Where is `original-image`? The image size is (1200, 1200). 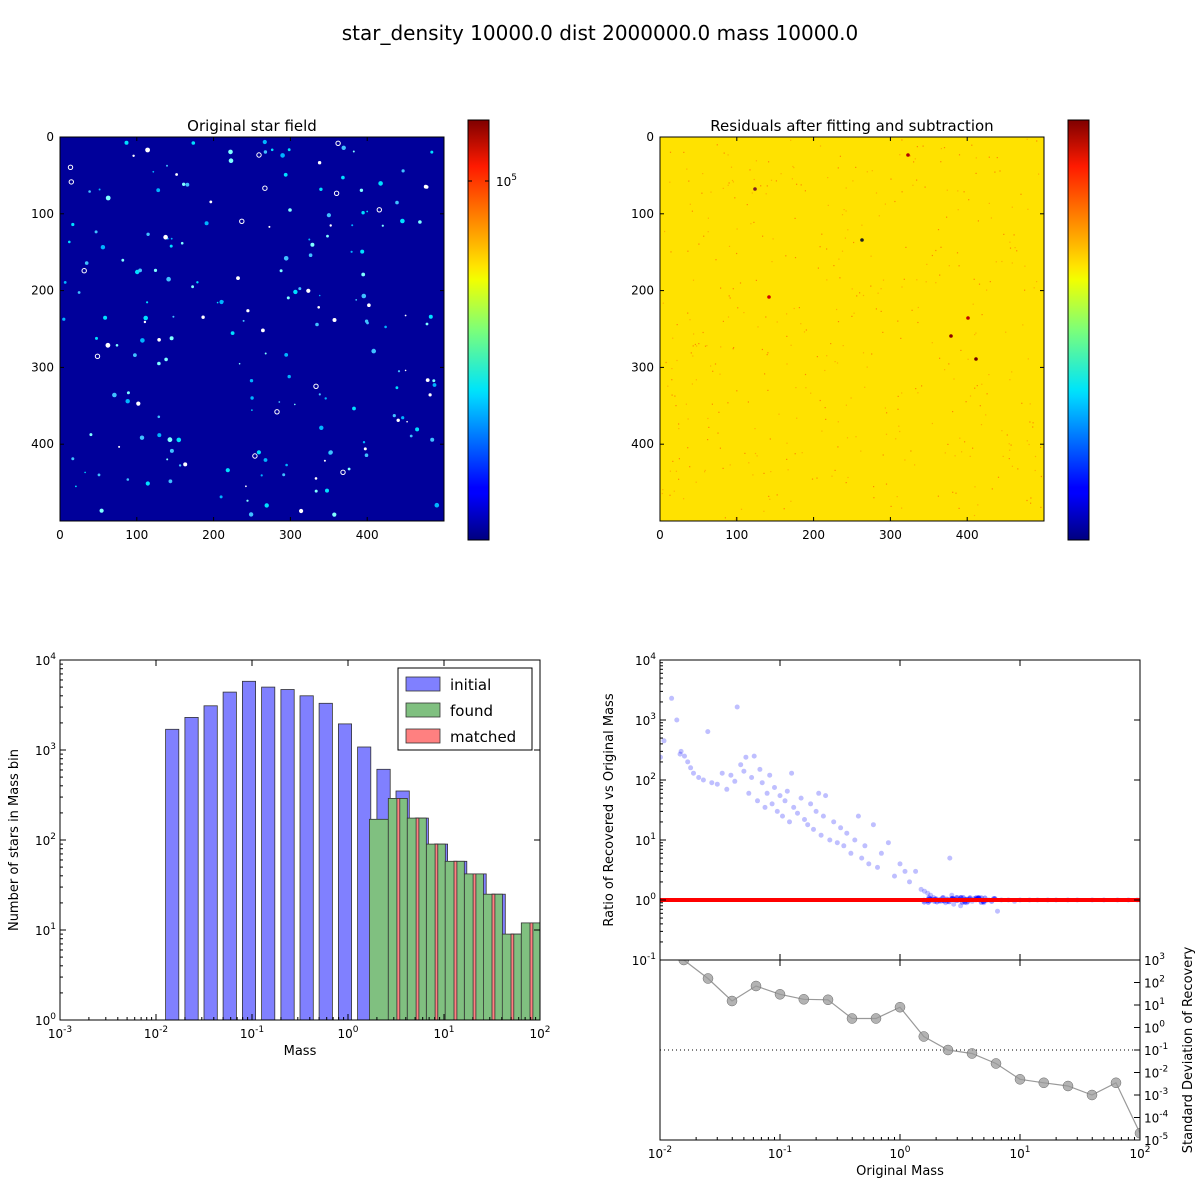 original-image is located at coordinates (252, 329).